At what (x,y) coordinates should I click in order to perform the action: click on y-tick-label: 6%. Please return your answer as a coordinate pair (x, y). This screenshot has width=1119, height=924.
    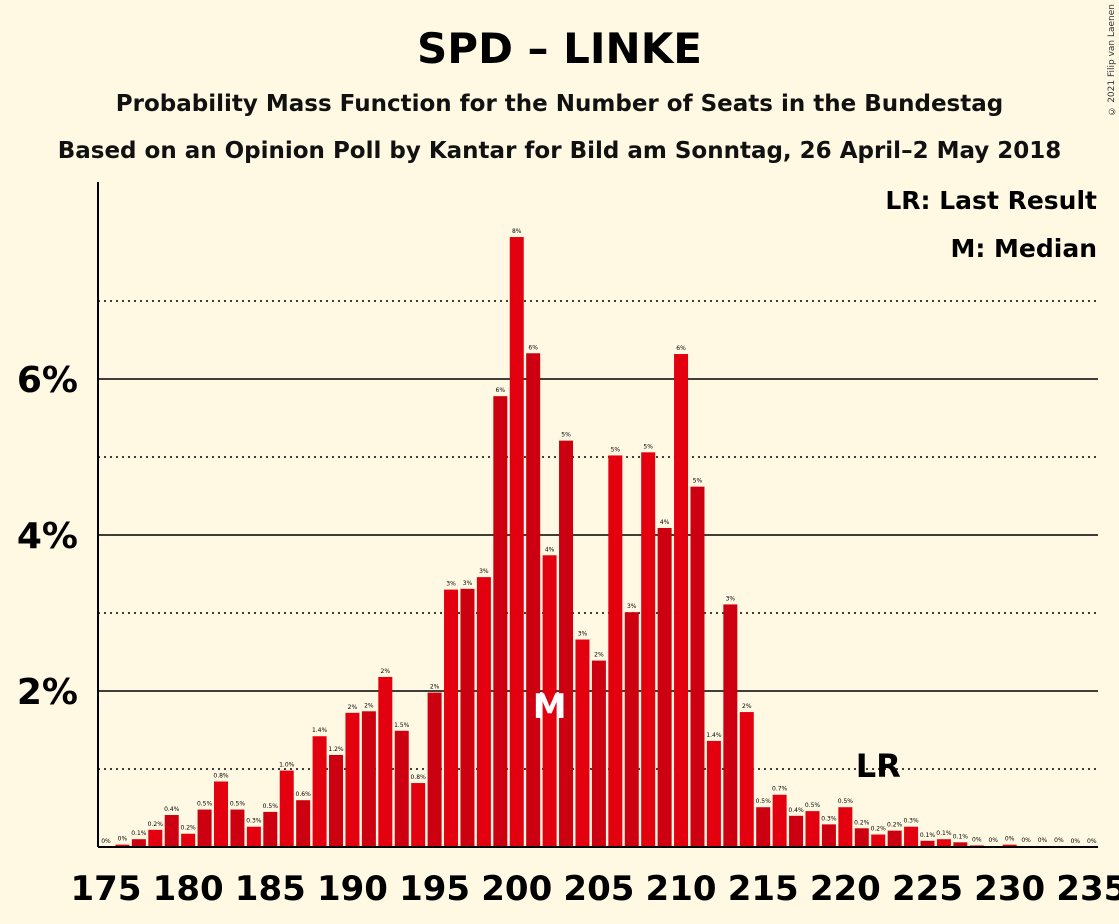
    Looking at the image, I should click on (47, 380).